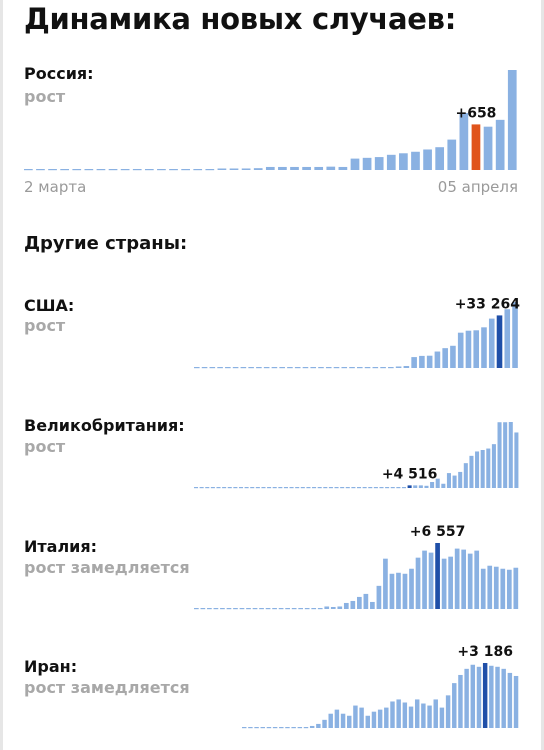 This screenshot has width=544, height=750. Describe the element at coordinates (45, 325) in the screenshot. I see `trend-label-usa: рост` at that location.